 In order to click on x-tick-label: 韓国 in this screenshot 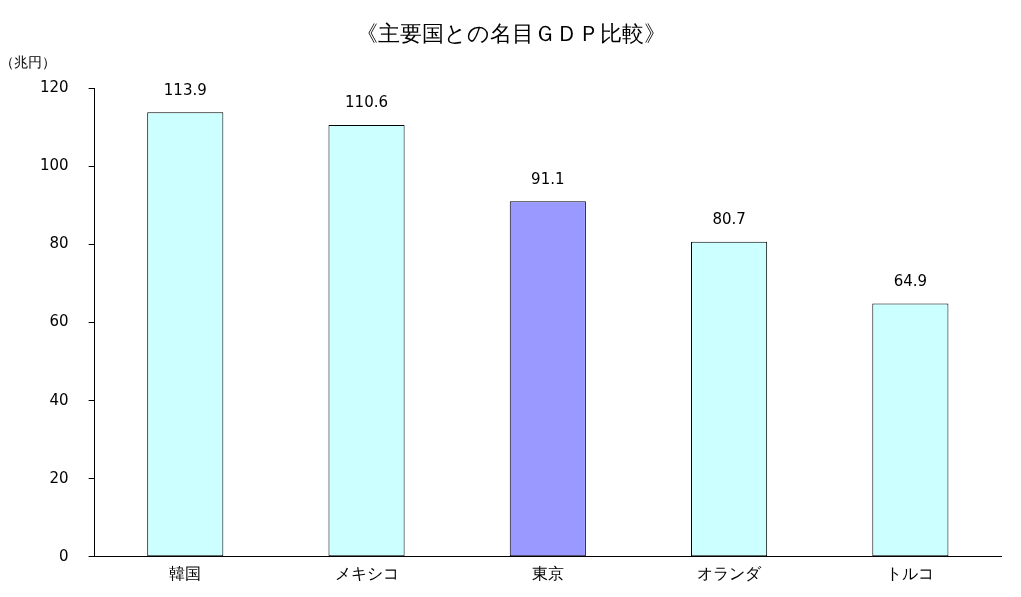, I will do `click(185, 573)`.